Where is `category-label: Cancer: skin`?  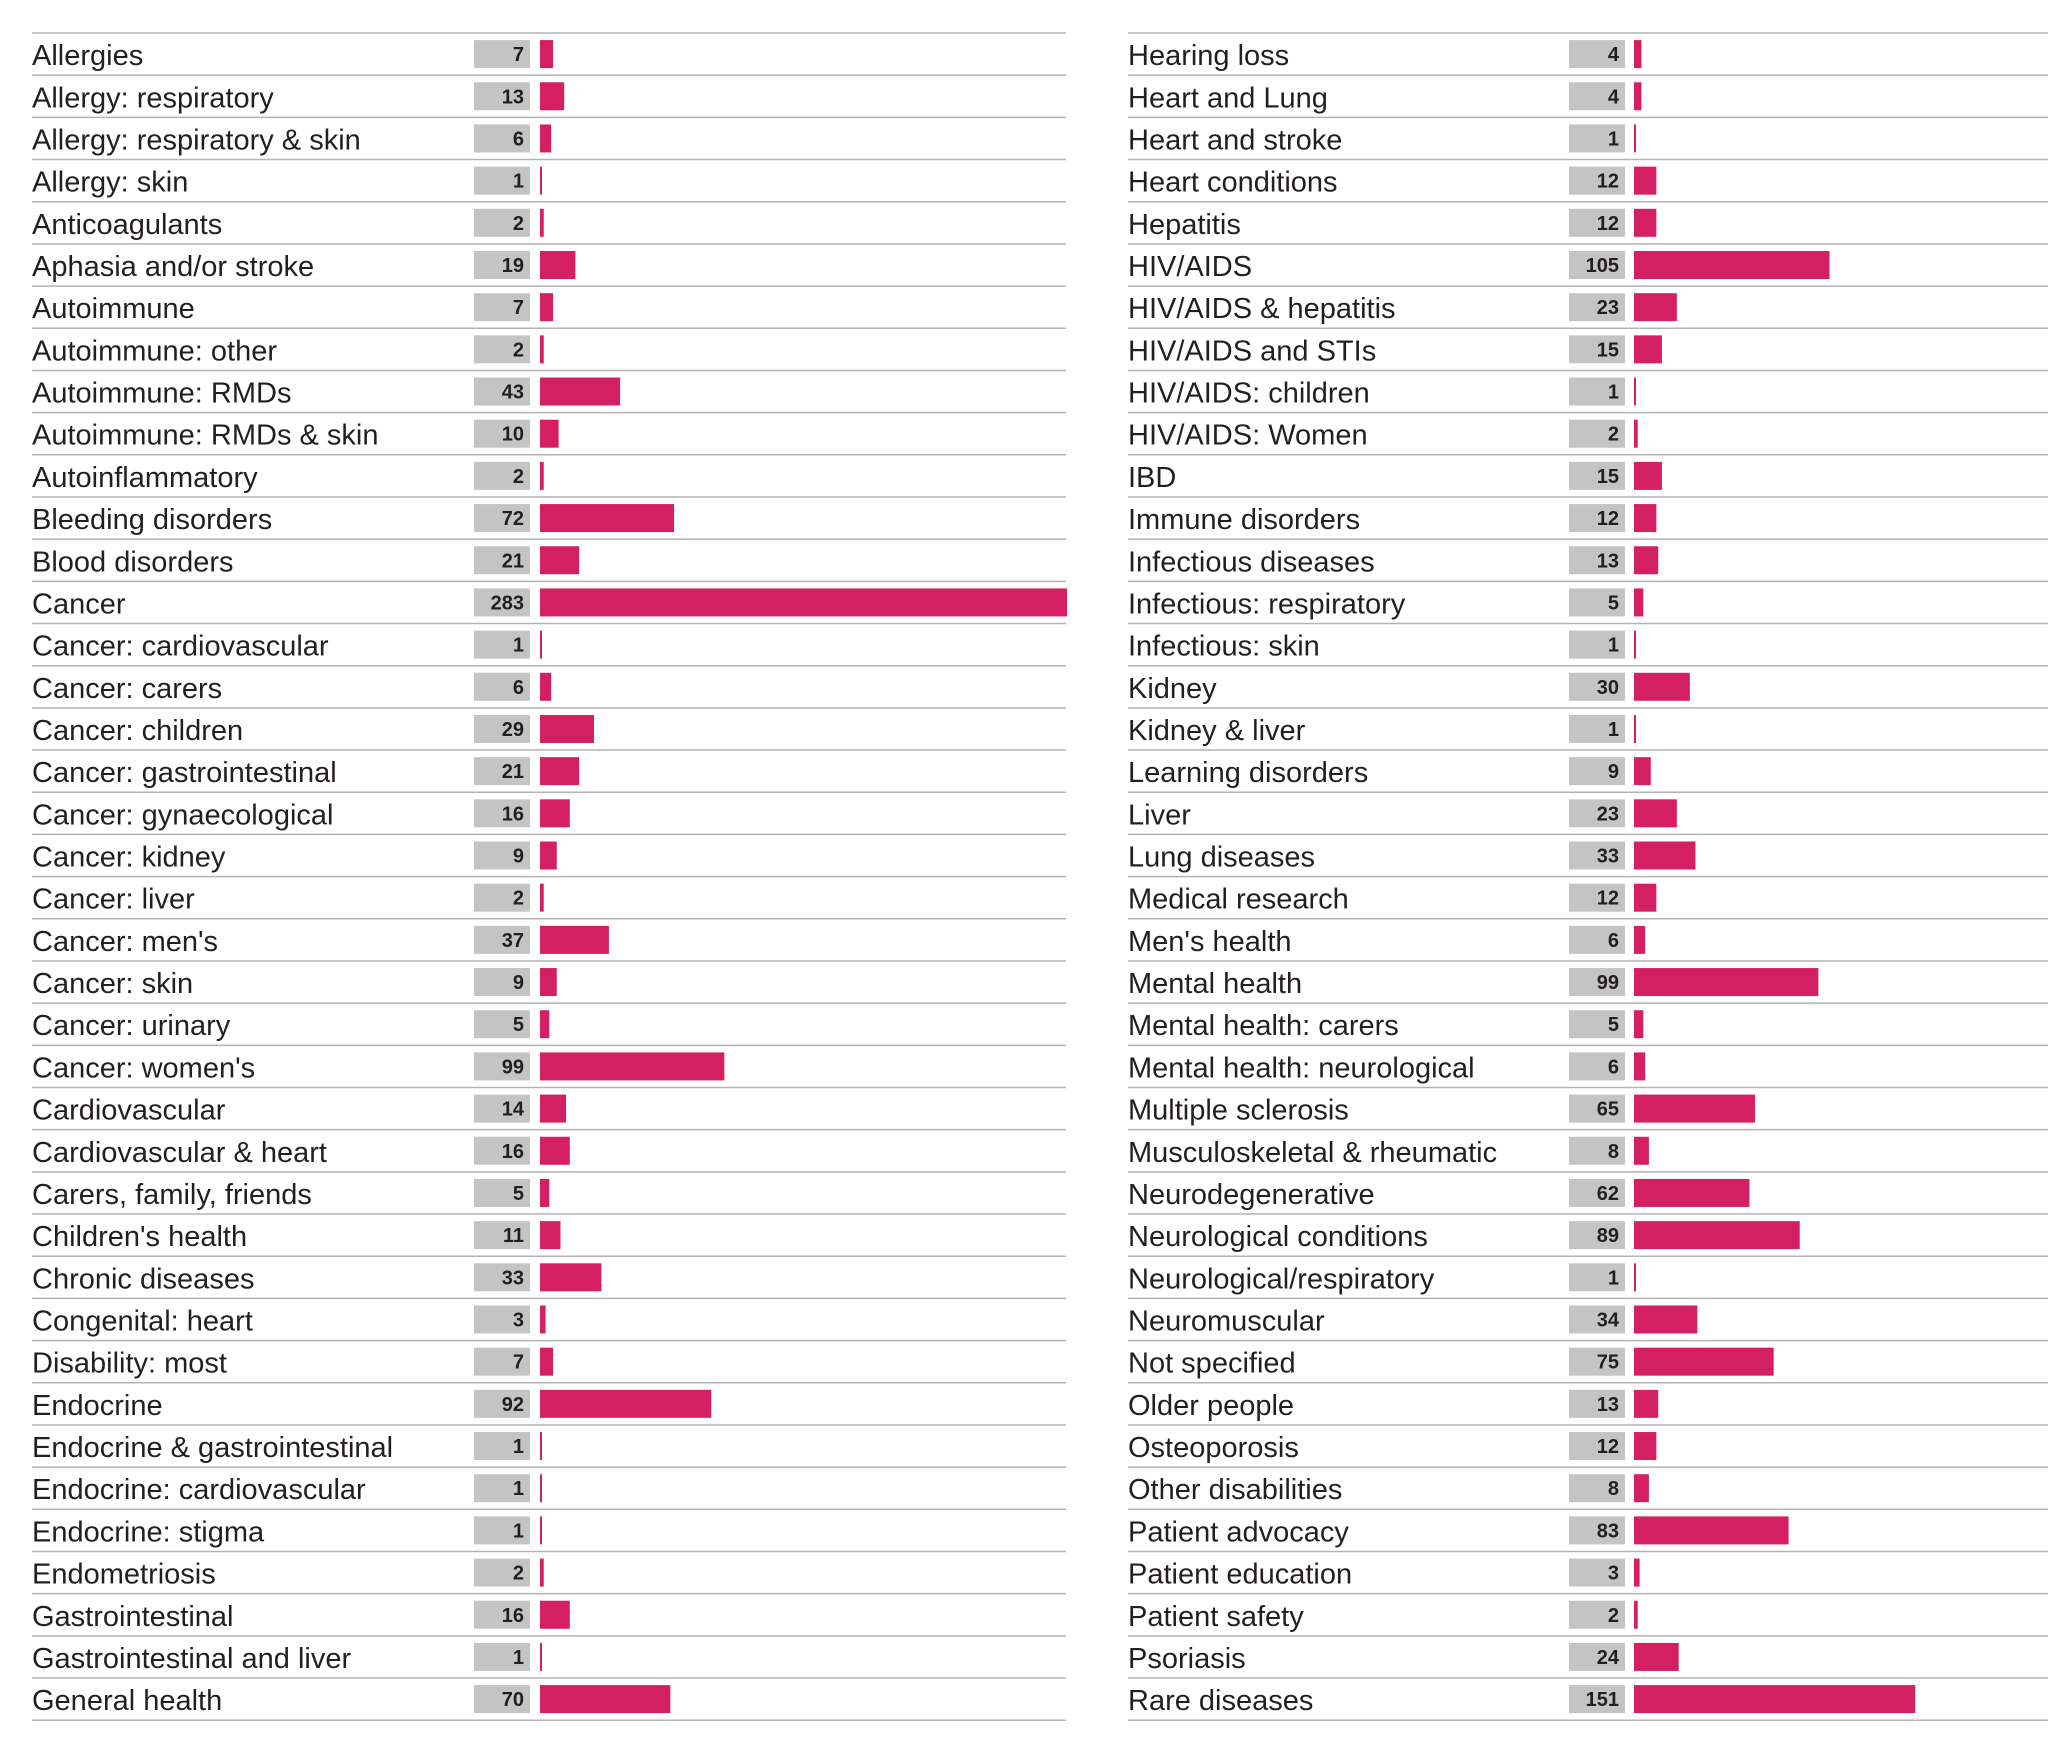
category-label: Cancer: skin is located at coordinates (112, 984).